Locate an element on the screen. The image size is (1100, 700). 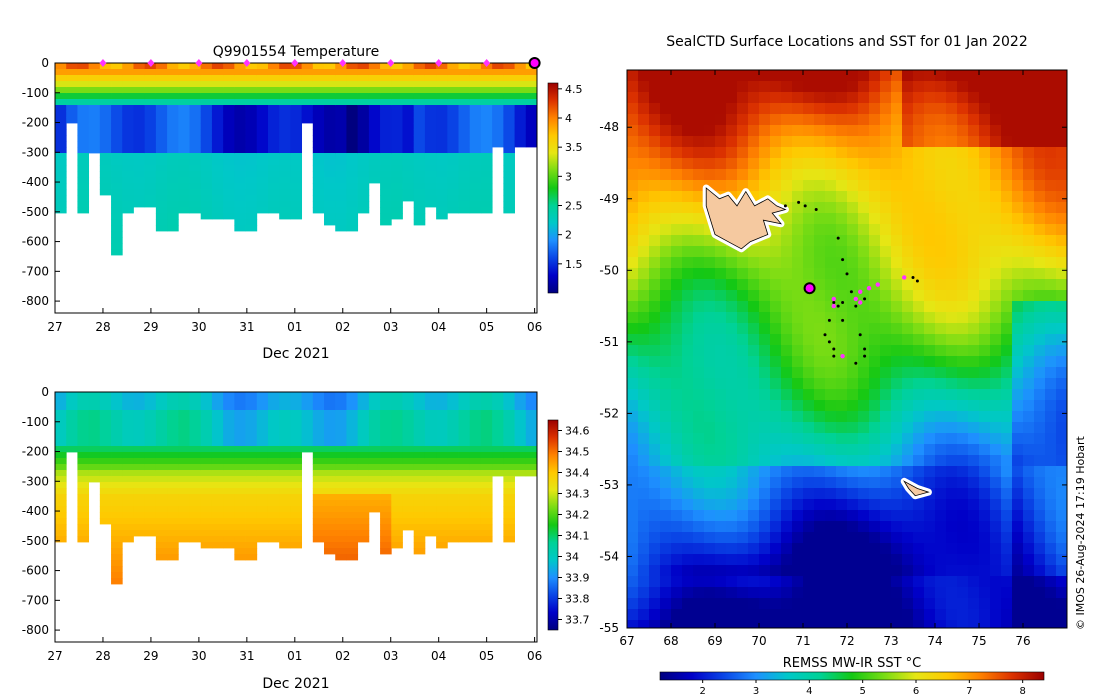
x-tick-label: 27 is located at coordinates (54, 327).